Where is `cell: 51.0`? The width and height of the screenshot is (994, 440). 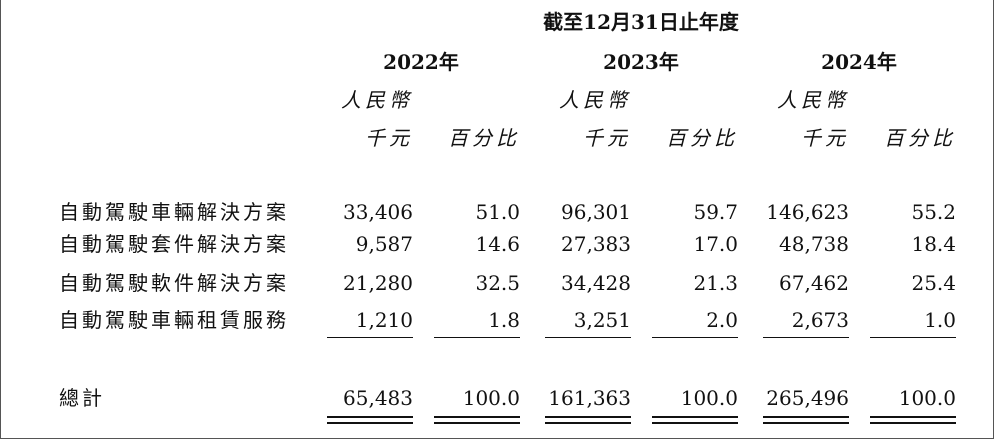
cell: 51.0 is located at coordinates (497, 212).